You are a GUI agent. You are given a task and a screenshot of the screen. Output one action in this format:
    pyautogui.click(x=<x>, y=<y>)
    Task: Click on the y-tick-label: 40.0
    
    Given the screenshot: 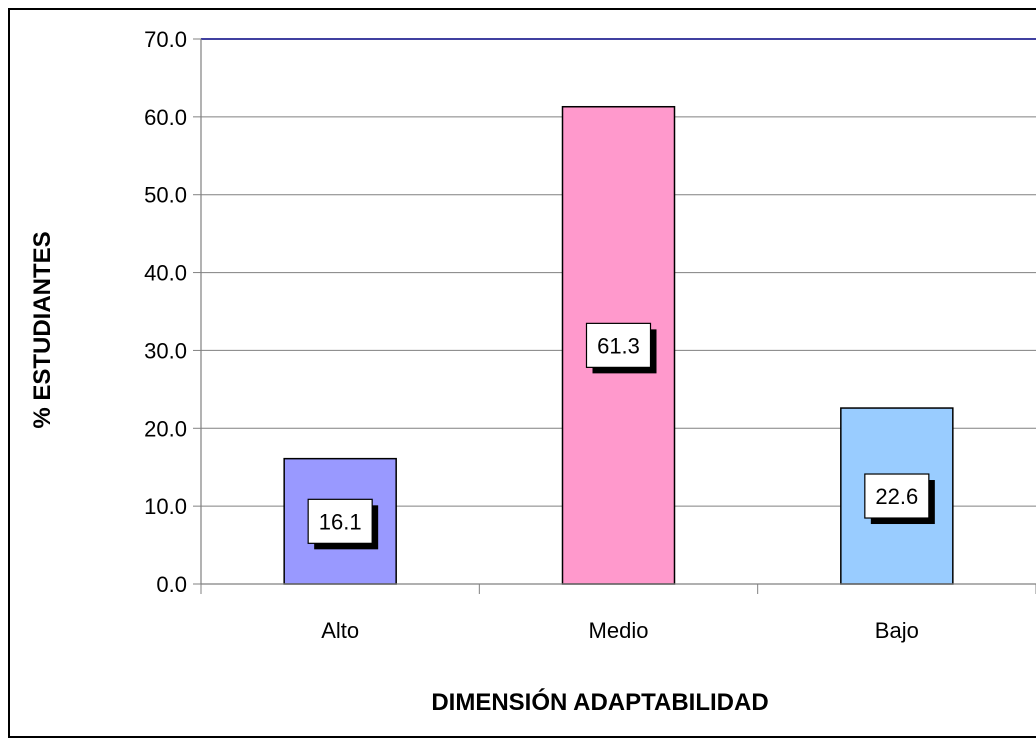 What is the action you would take?
    pyautogui.click(x=165, y=273)
    